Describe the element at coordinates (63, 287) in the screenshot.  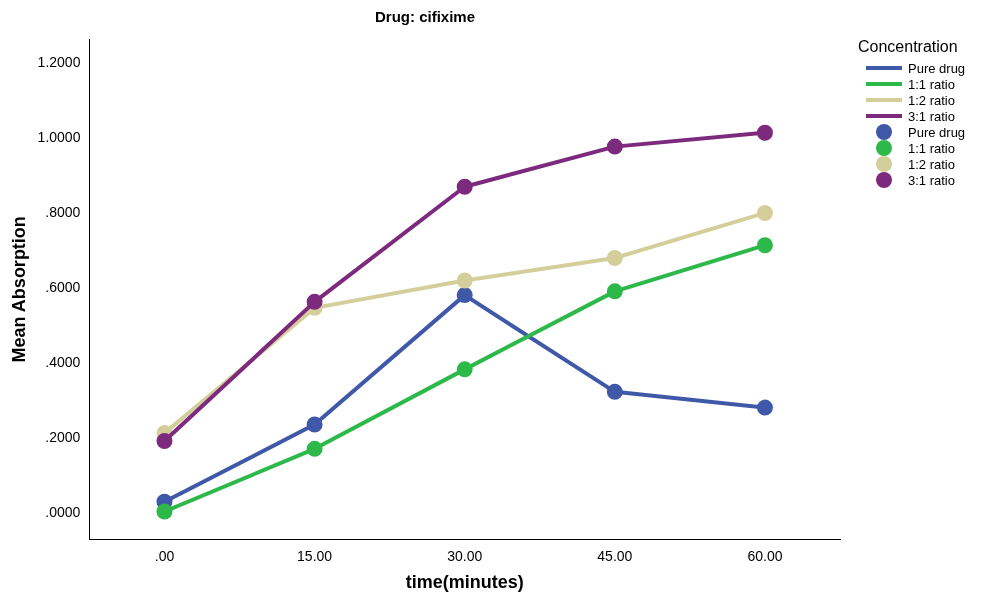
I see `y-tick-label: .6000` at that location.